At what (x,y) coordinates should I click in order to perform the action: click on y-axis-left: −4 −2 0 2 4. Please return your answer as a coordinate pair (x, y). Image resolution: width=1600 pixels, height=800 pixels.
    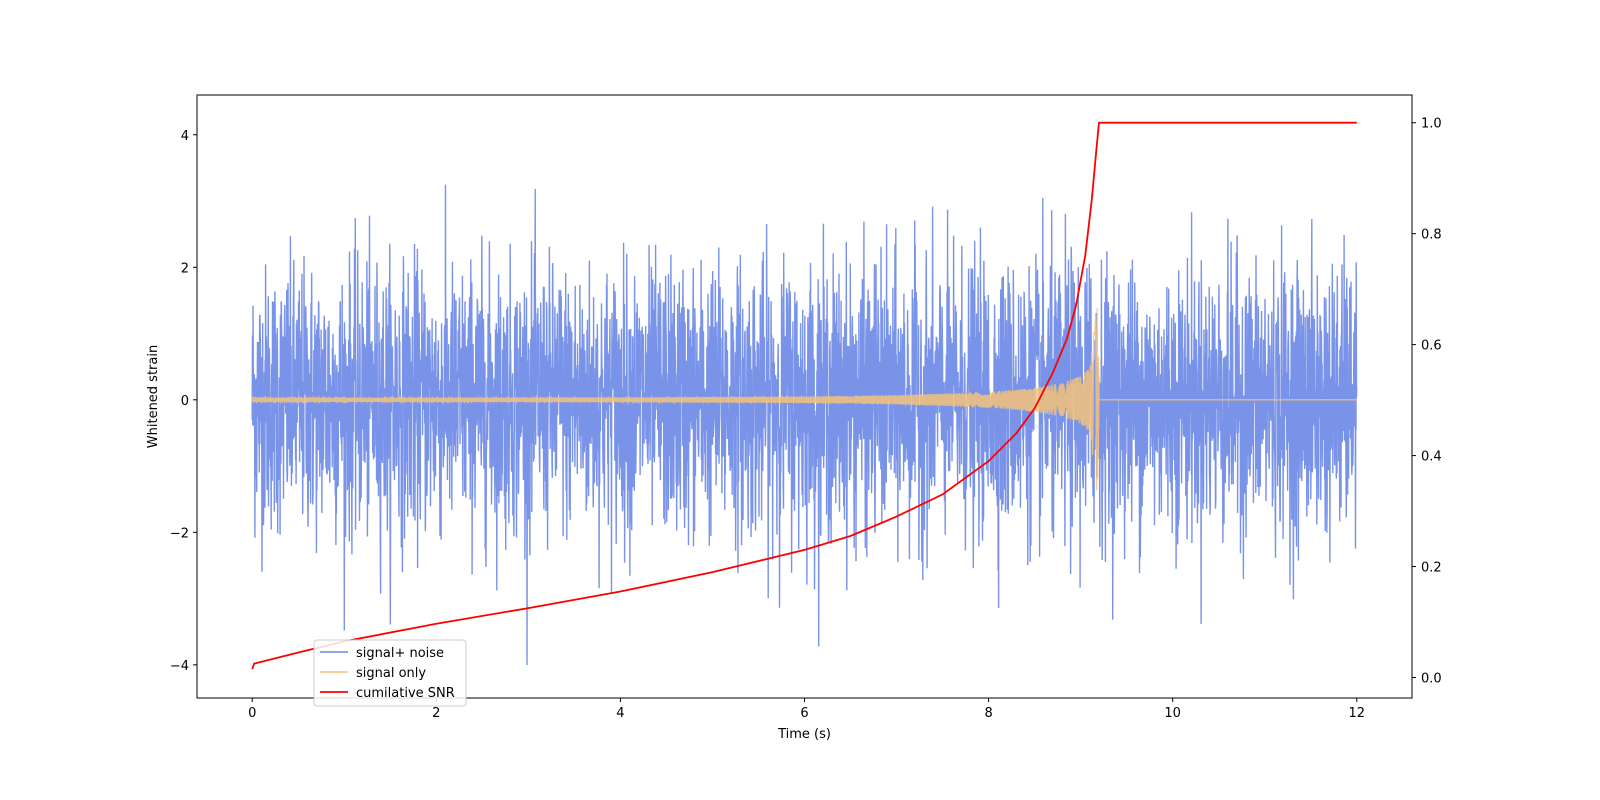
    Looking at the image, I should click on (183, 401).